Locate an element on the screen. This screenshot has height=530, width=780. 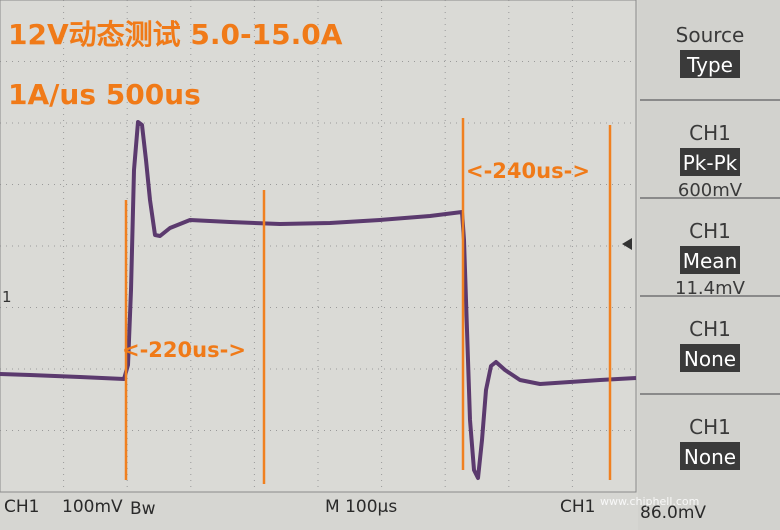
status-timebase: M 100µs is located at coordinates (361, 507).